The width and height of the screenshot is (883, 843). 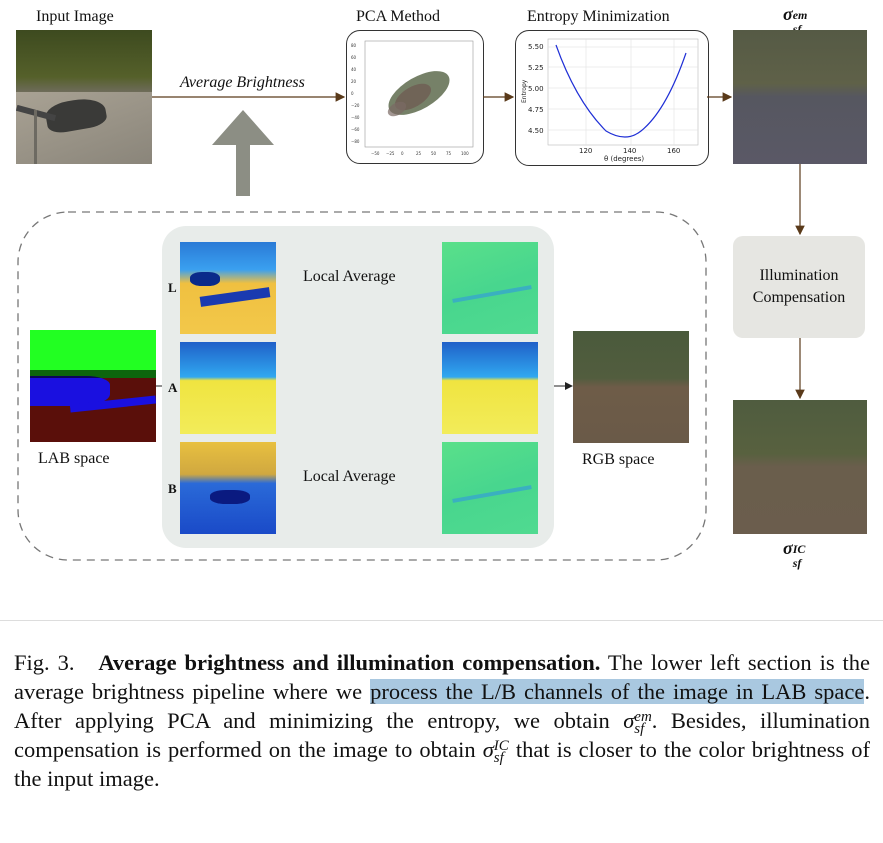 I want to click on rgb-space-image, so click(x=631, y=387).